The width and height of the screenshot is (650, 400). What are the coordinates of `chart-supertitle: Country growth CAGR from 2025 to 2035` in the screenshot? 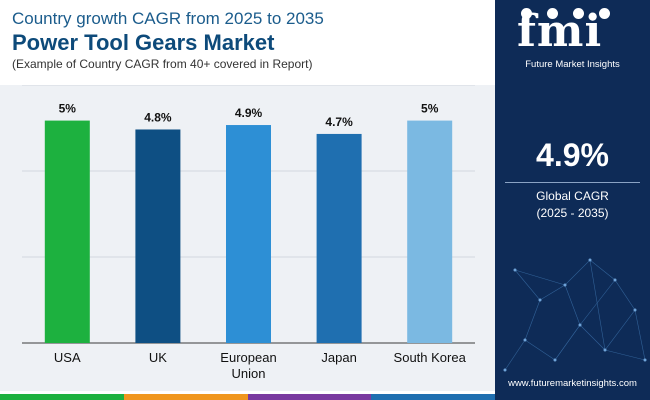 It's located at (168, 18).